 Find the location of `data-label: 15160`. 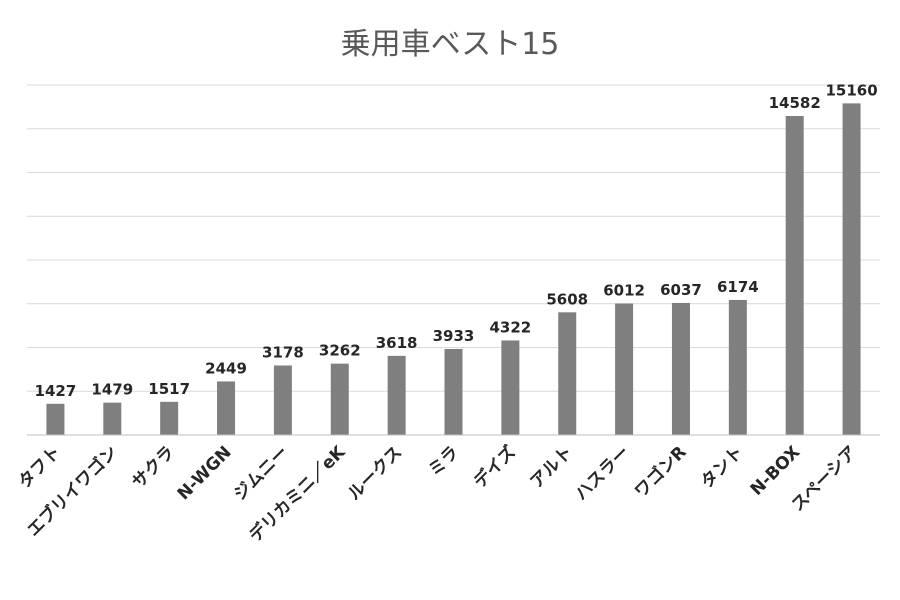

data-label: 15160 is located at coordinates (851, 90).